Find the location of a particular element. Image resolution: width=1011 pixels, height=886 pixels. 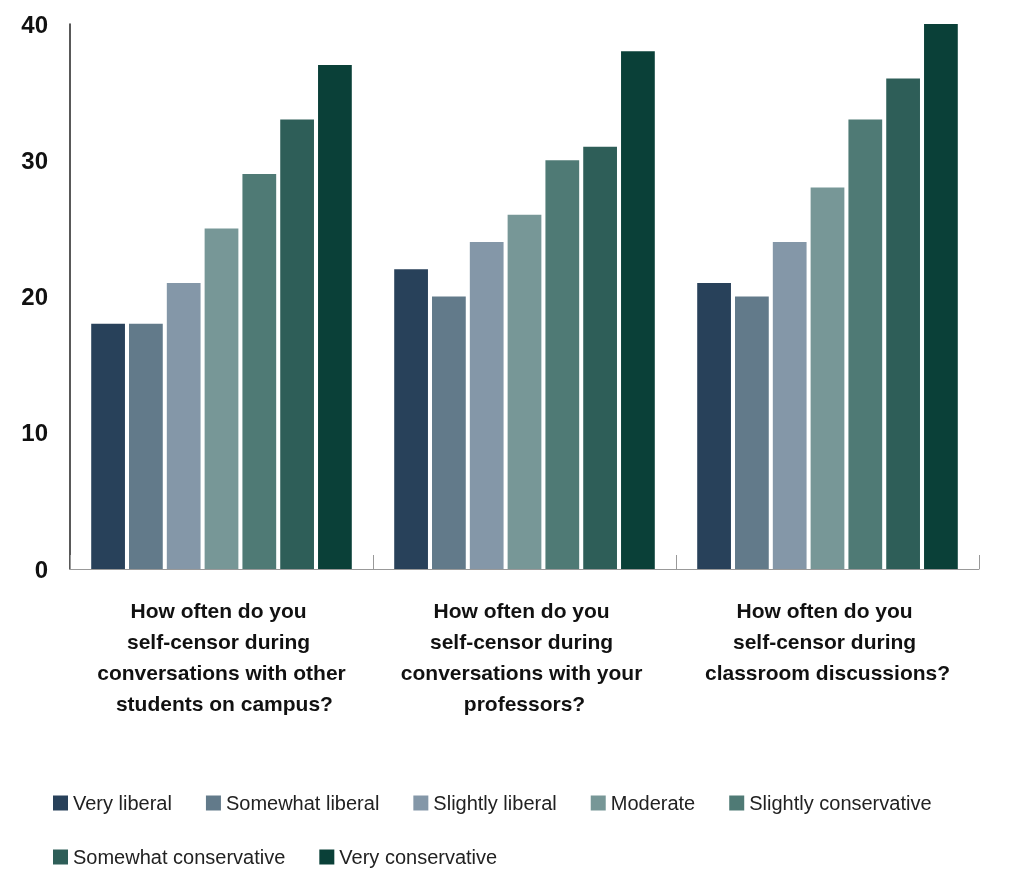

legend-label: Very liberal is located at coordinates (122, 803).